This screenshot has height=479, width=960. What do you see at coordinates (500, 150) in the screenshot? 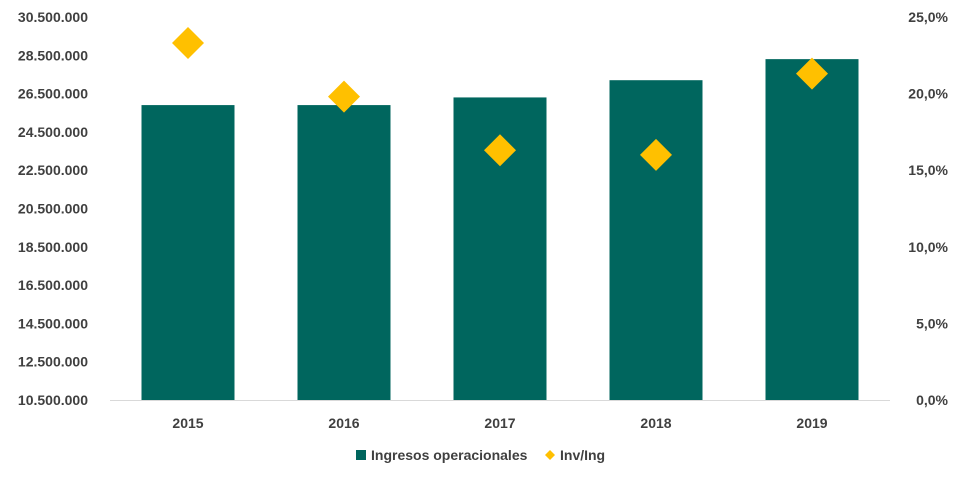
I see `marker-2017` at bounding box center [500, 150].